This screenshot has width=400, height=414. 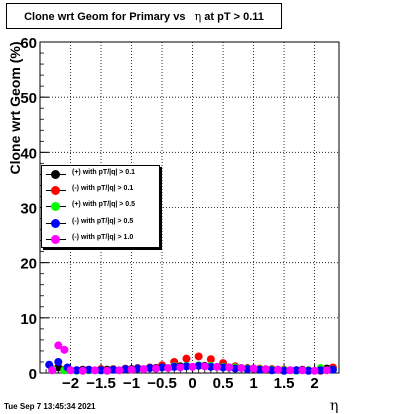 What do you see at coordinates (314, 383) in the screenshot?
I see `x-tick-label: 2` at bounding box center [314, 383].